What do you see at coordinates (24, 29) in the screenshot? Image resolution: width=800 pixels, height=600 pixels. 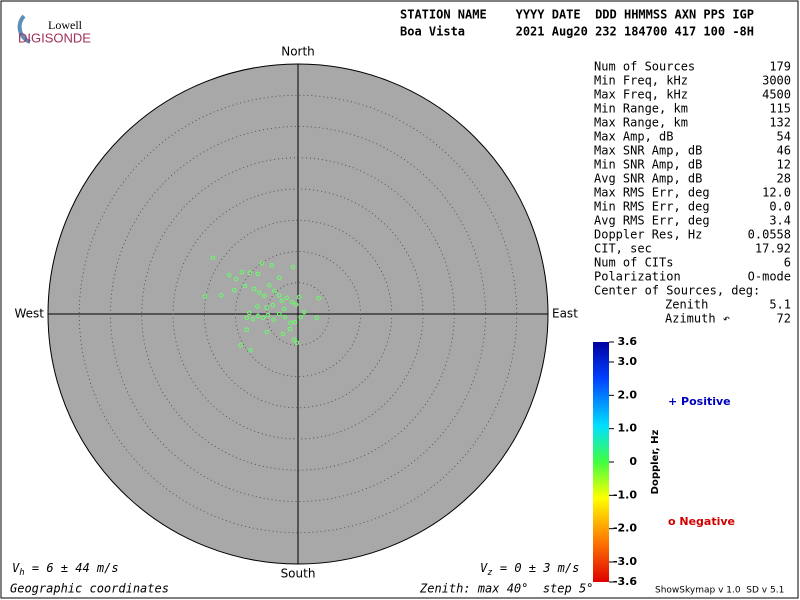 I see `logo-arc` at bounding box center [24, 29].